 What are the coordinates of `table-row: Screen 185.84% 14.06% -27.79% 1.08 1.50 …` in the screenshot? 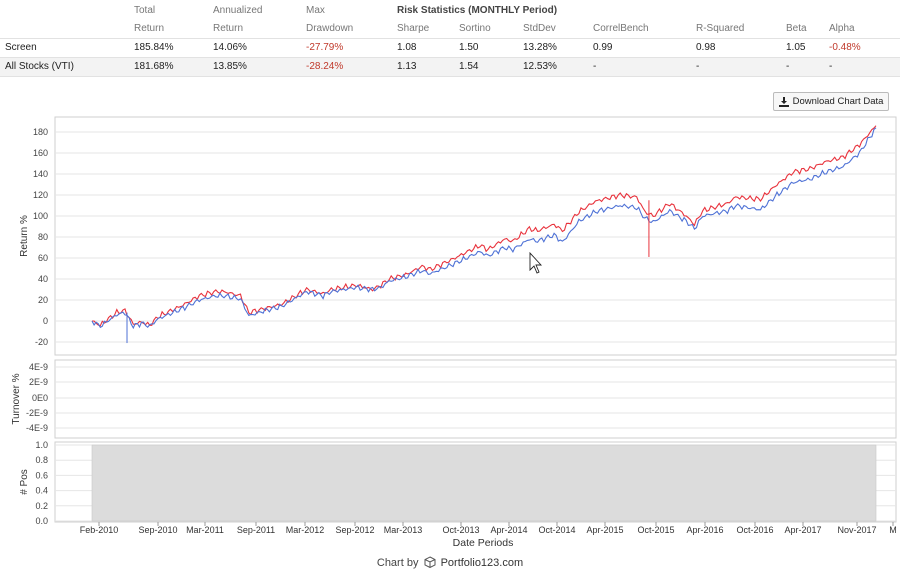 It's located at (450, 48).